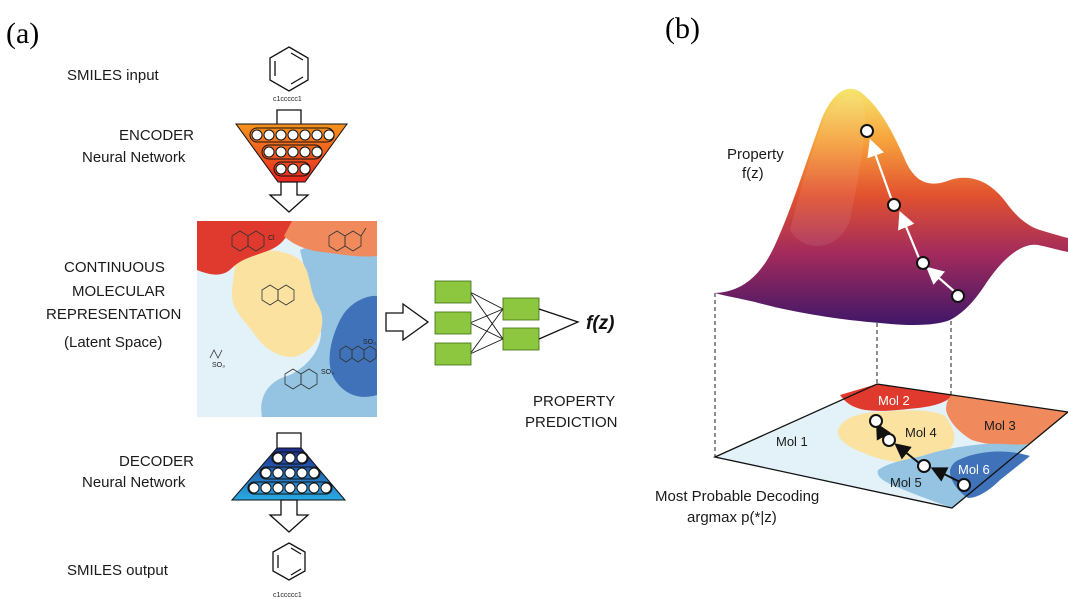  Describe the element at coordinates (114, 267) in the screenshot. I see `continuous-label-line1: CONTINUOUS` at that location.